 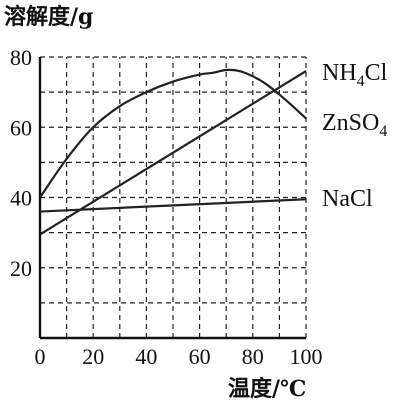 I want to click on x-tick-label: 80, so click(x=253, y=356).